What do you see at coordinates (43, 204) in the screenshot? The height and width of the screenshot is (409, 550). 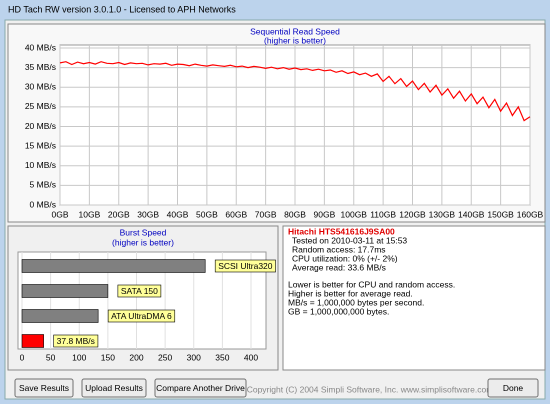 I see `y-tick-label: 0 MB/s` at bounding box center [43, 204].